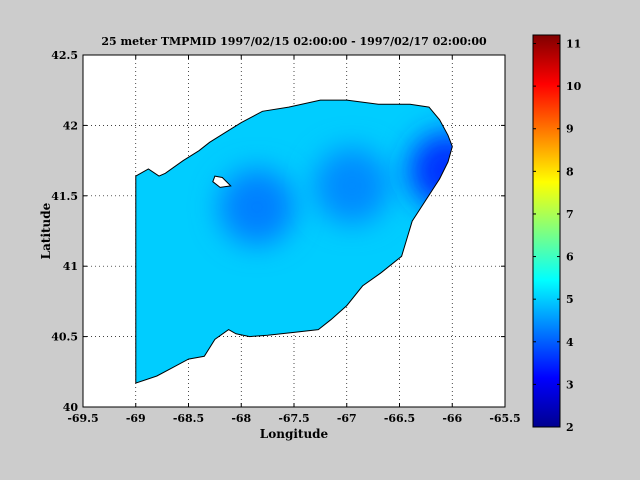 The width and height of the screenshot is (640, 480). Describe the element at coordinates (64, 55) in the screenshot. I see `y-tick-label: 42.5` at that location.